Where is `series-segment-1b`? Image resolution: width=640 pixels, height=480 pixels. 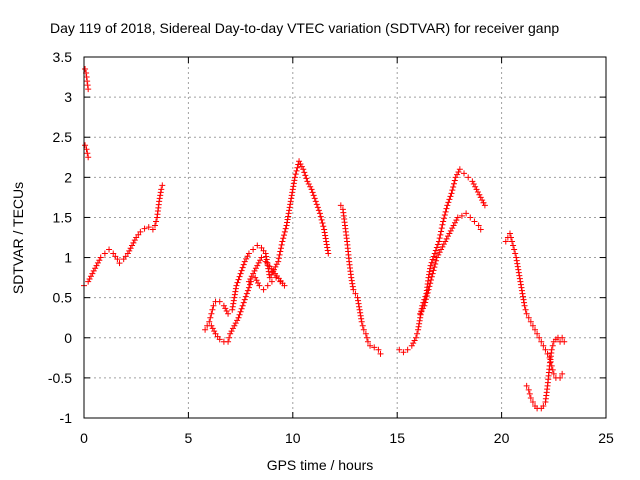 series-segment-1b is located at coordinates (87, 151).